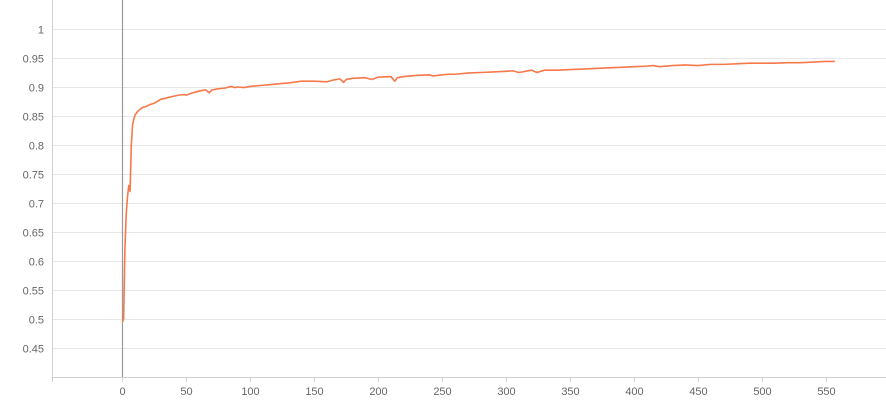 The image size is (886, 400). Describe the element at coordinates (762, 392) in the screenshot. I see `x-tick-label: 500` at that location.